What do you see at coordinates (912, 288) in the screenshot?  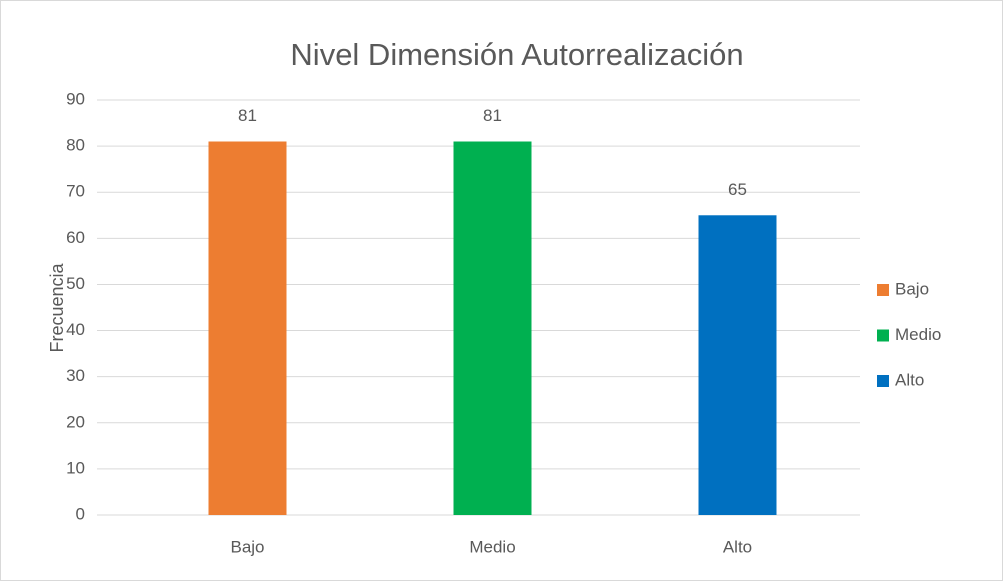 I see `legend-label: Bajo` at bounding box center [912, 288].